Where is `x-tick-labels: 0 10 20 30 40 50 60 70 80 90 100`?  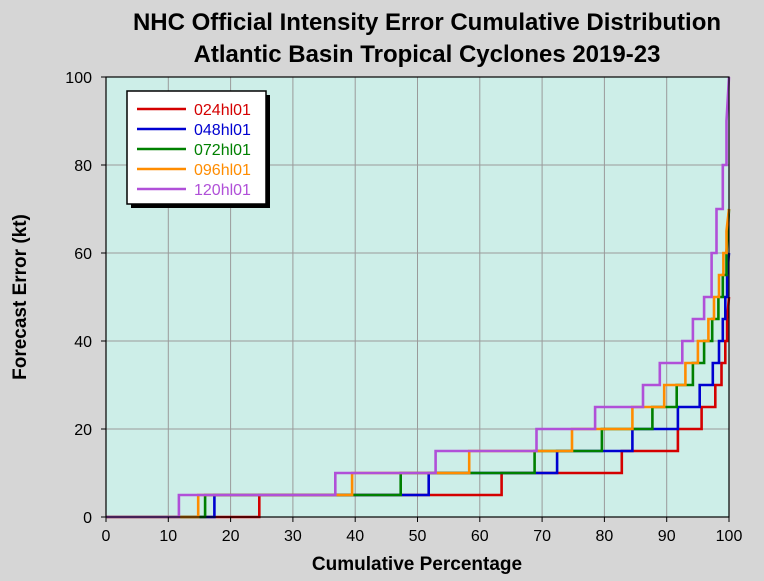
x-tick-labels: 0 10 20 30 40 50 60 70 80 90 100 is located at coordinates (422, 536).